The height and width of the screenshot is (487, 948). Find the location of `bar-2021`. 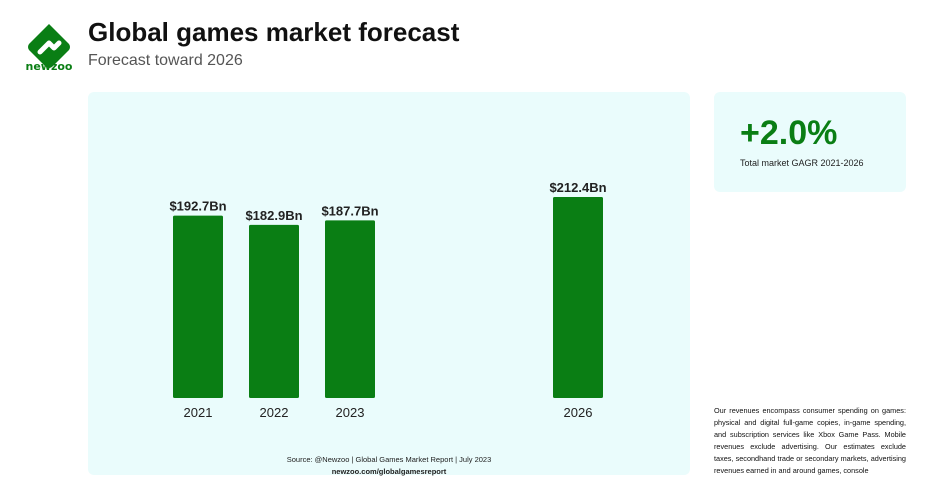

bar-2021 is located at coordinates (198, 306).